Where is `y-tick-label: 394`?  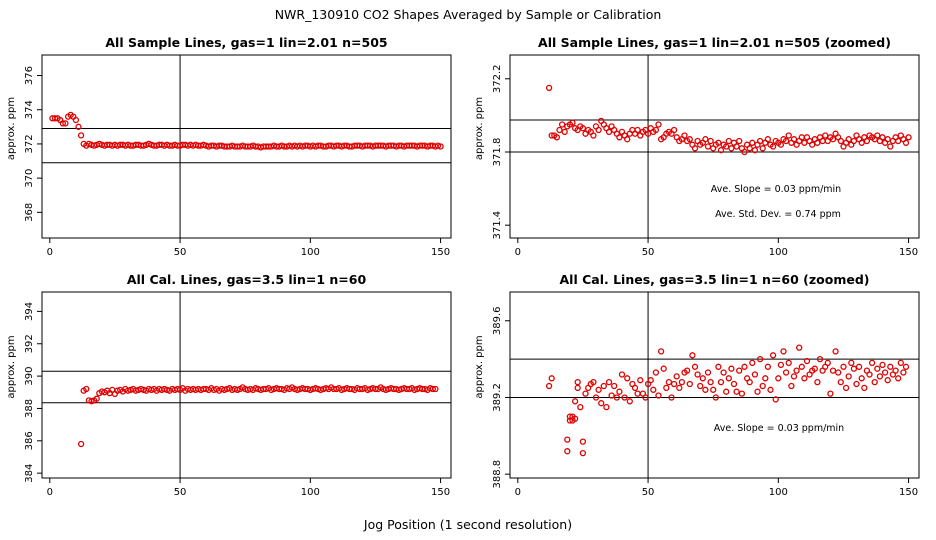
y-tick-label: 394 is located at coordinates (29, 311).